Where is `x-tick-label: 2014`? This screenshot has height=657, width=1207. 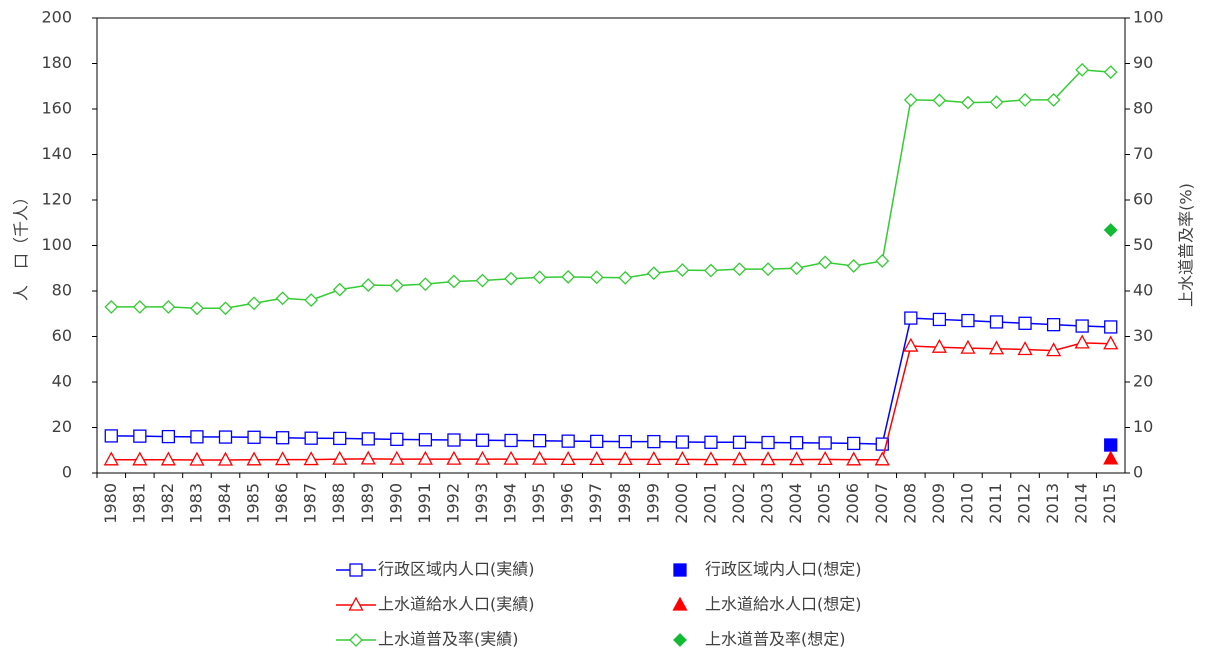 x-tick-label: 2014 is located at coordinates (1081, 503).